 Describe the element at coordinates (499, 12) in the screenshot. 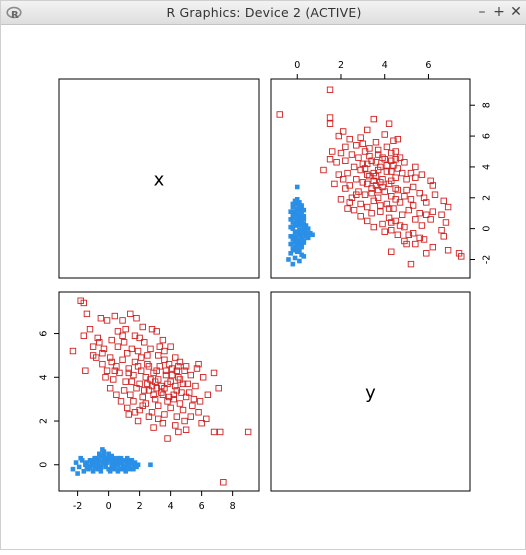

I see `maximize-button: +` at that location.